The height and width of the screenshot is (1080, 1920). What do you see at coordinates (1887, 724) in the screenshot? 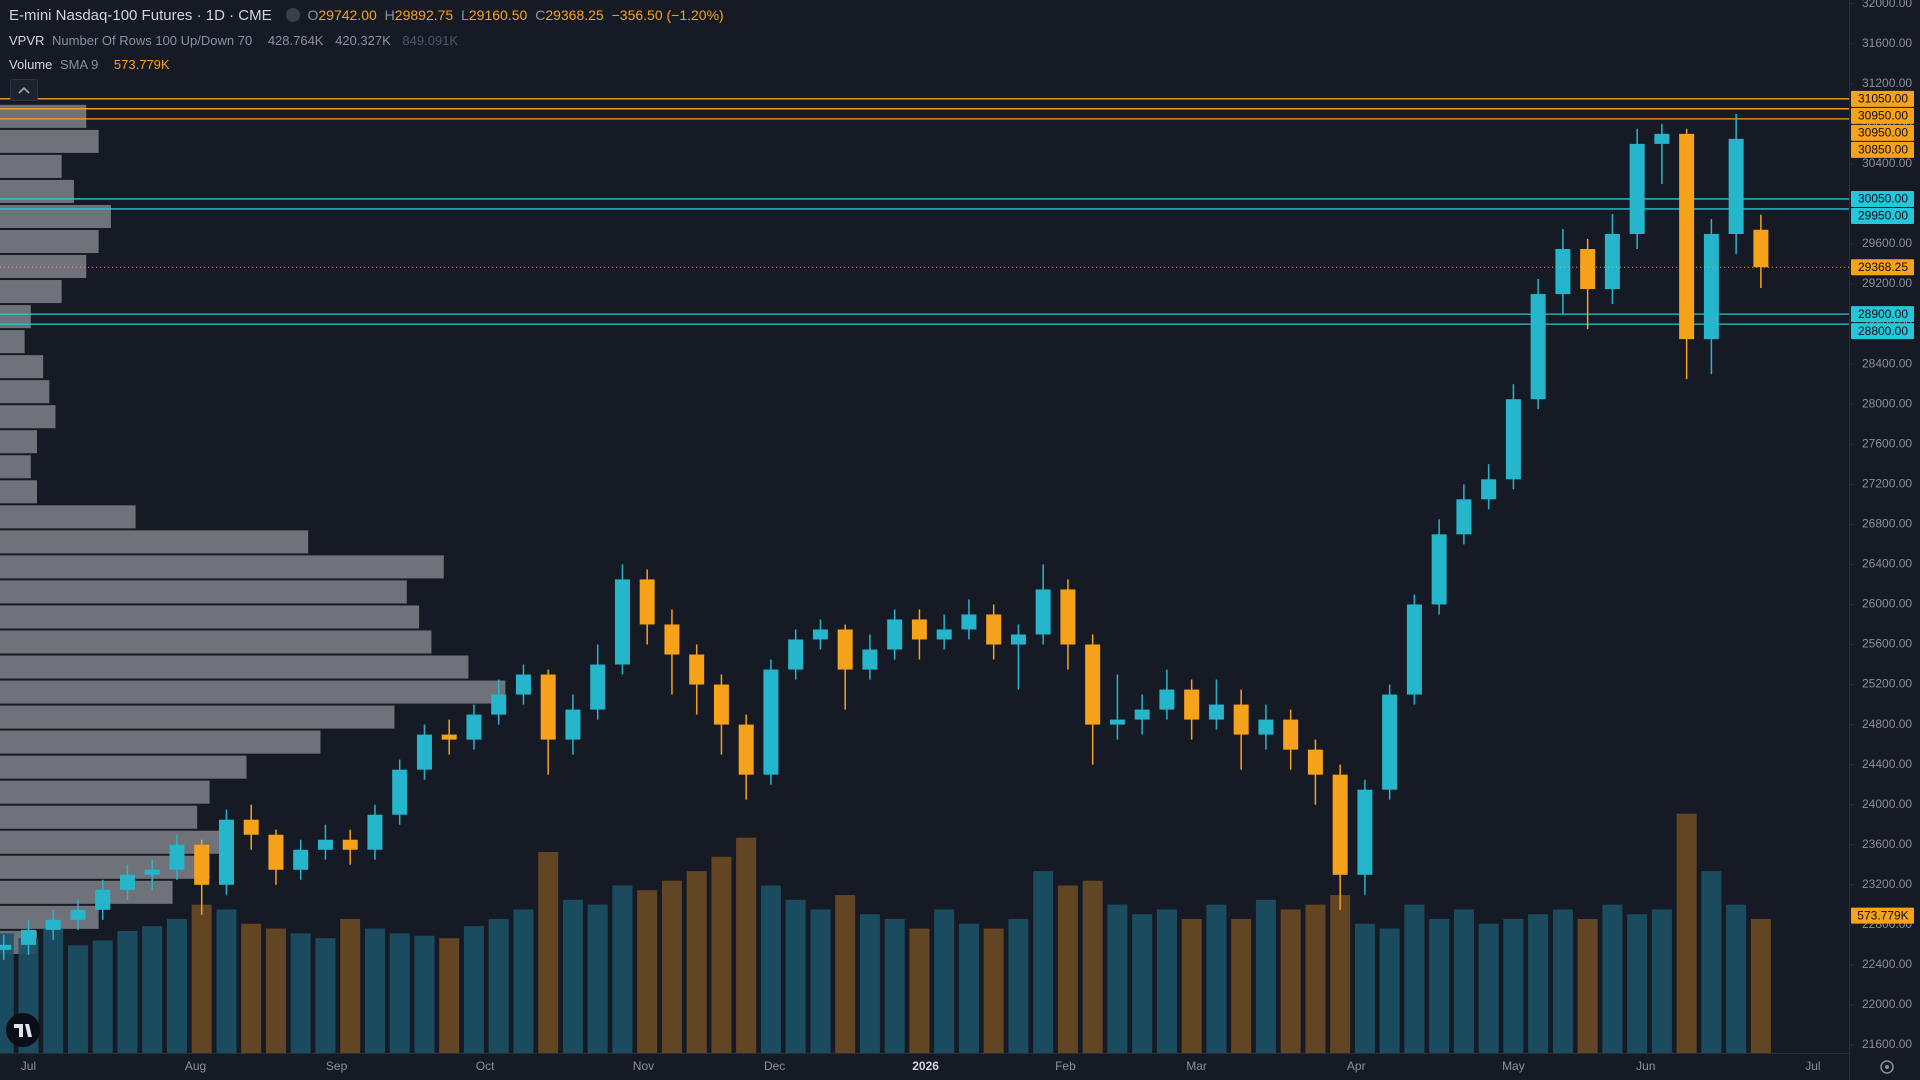
I see `y-tick-label: 24800.00` at bounding box center [1887, 724].